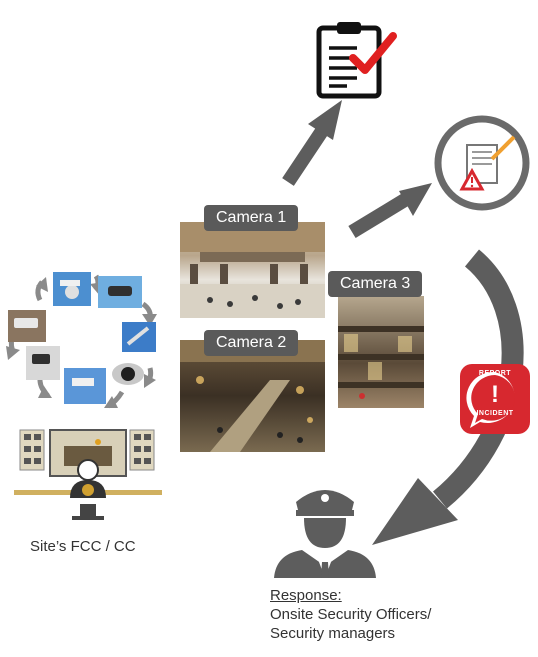  I want to click on arrow-to-checklist, so click(312, 143).